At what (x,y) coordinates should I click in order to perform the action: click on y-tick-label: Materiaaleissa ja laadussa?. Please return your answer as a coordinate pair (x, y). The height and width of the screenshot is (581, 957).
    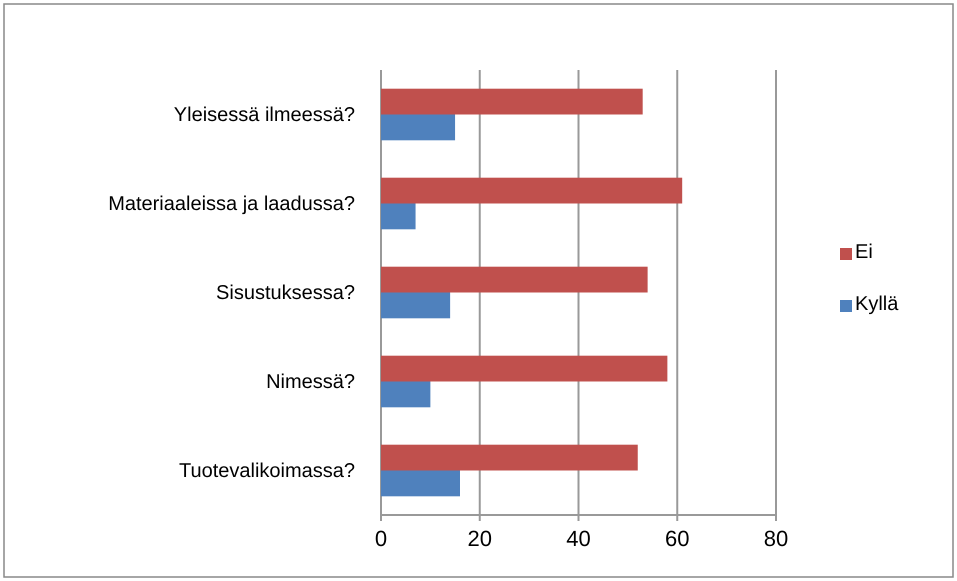
    Looking at the image, I should click on (231, 203).